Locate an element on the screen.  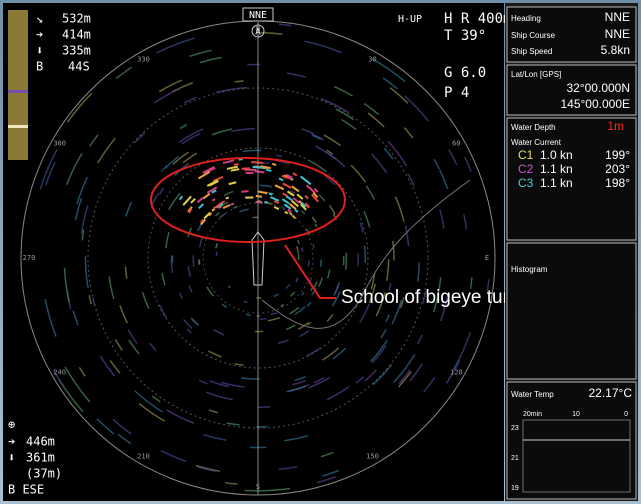
temp-y-label: 19 is located at coordinates (515, 488).